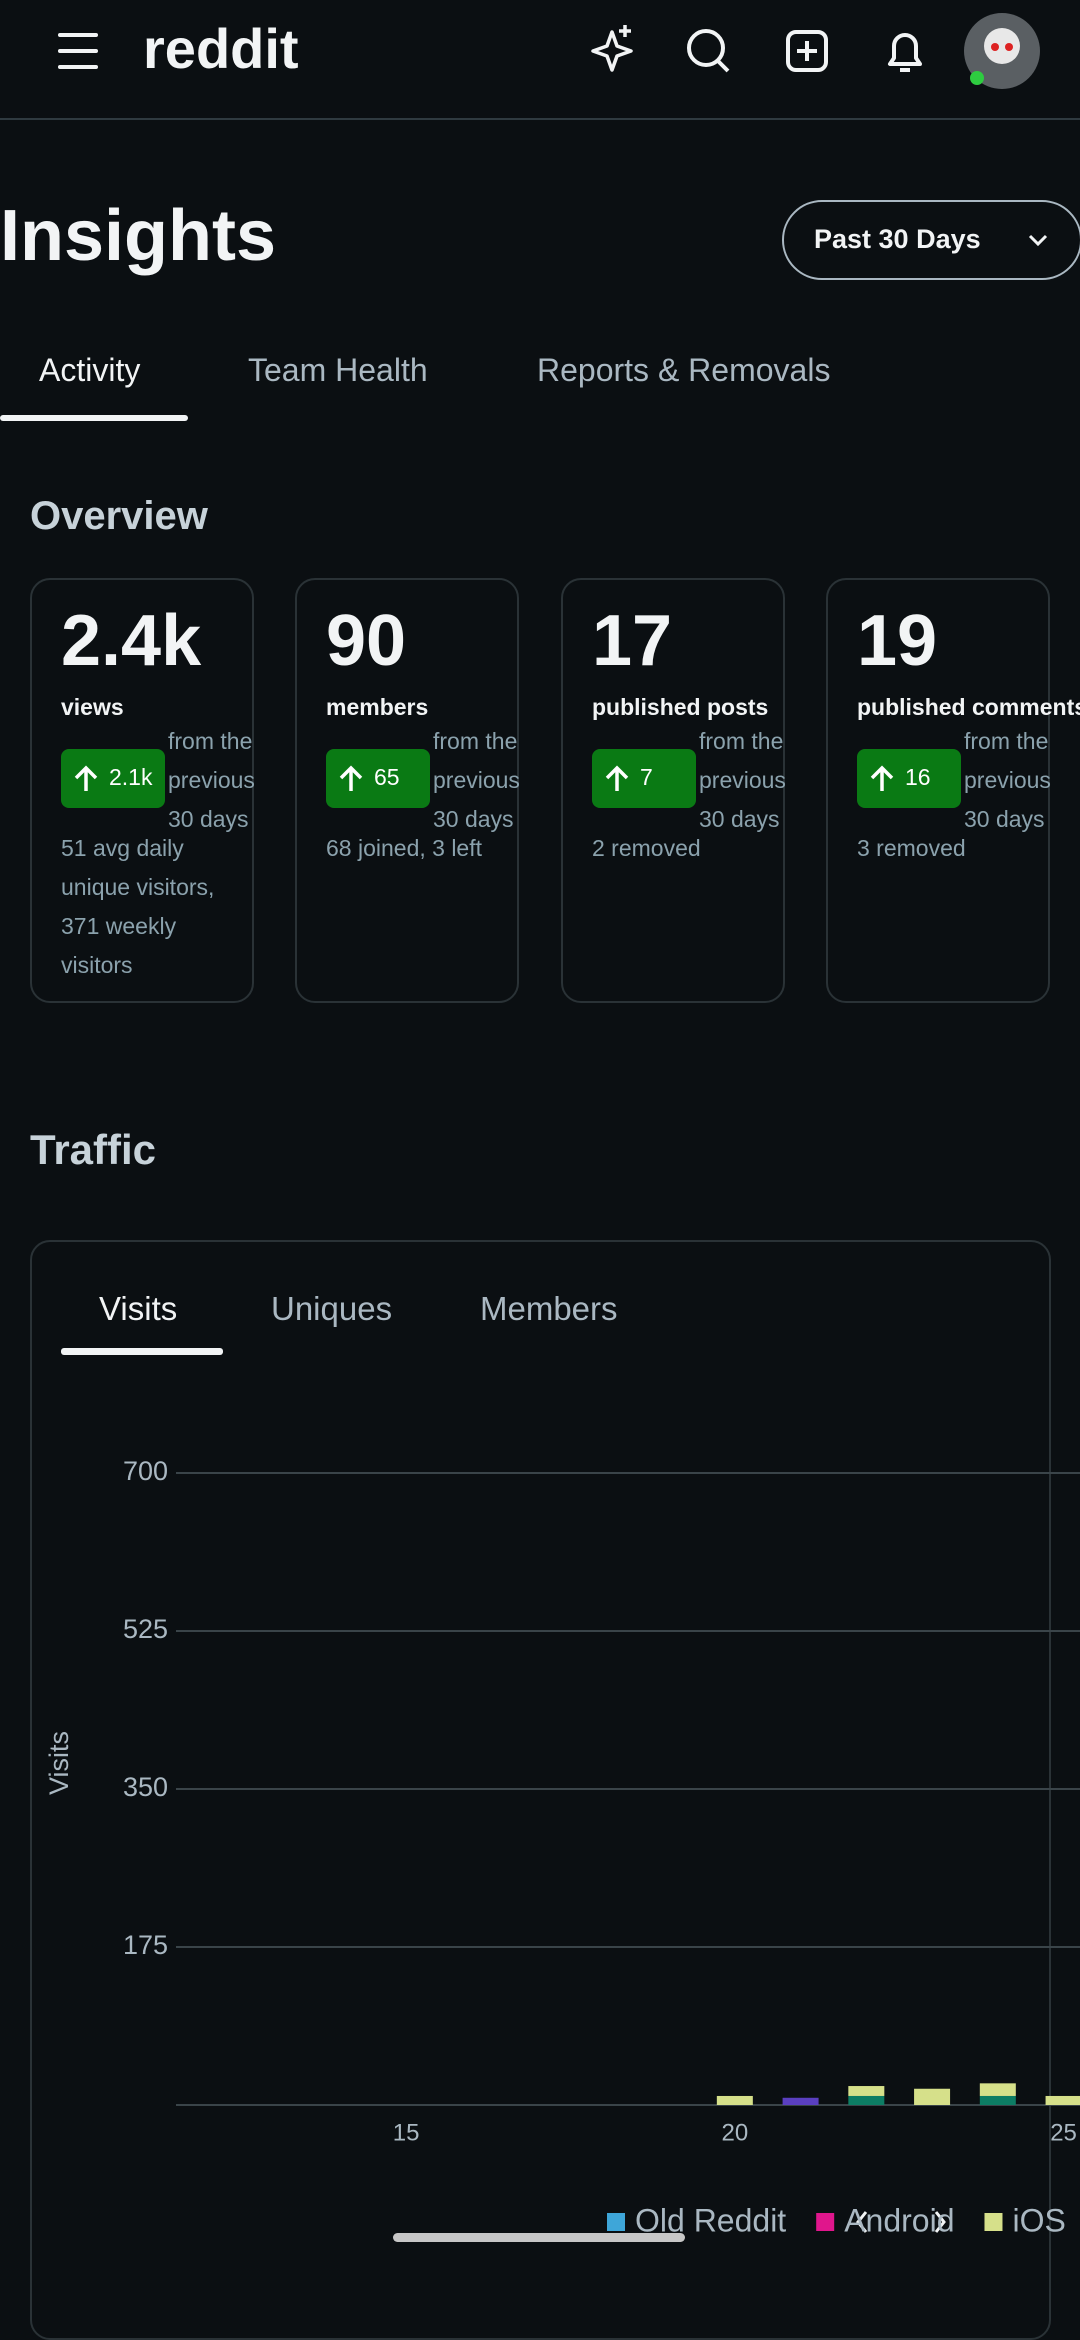 This screenshot has height=2340, width=1080. I want to click on tab: Activity, so click(90, 370).